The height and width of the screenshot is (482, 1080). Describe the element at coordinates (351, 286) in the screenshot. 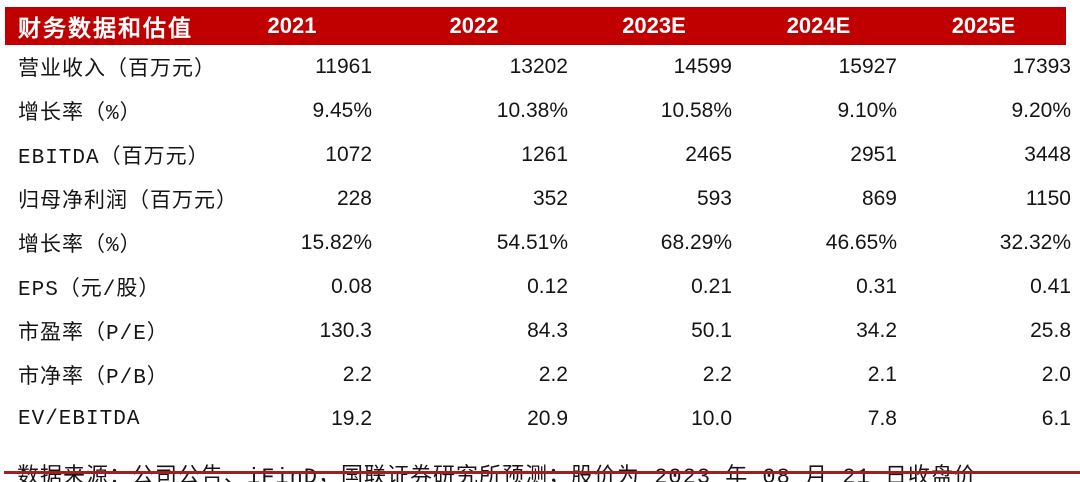

I see `metric-value: 0.08` at that location.